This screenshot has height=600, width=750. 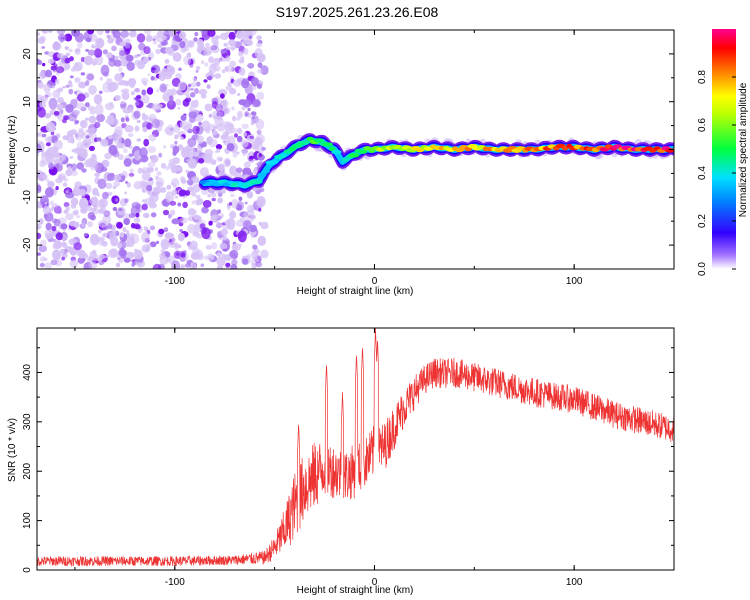 What do you see at coordinates (357, 12) in the screenshot?
I see `figure-title: S197.2025.261.23.26.E08` at bounding box center [357, 12].